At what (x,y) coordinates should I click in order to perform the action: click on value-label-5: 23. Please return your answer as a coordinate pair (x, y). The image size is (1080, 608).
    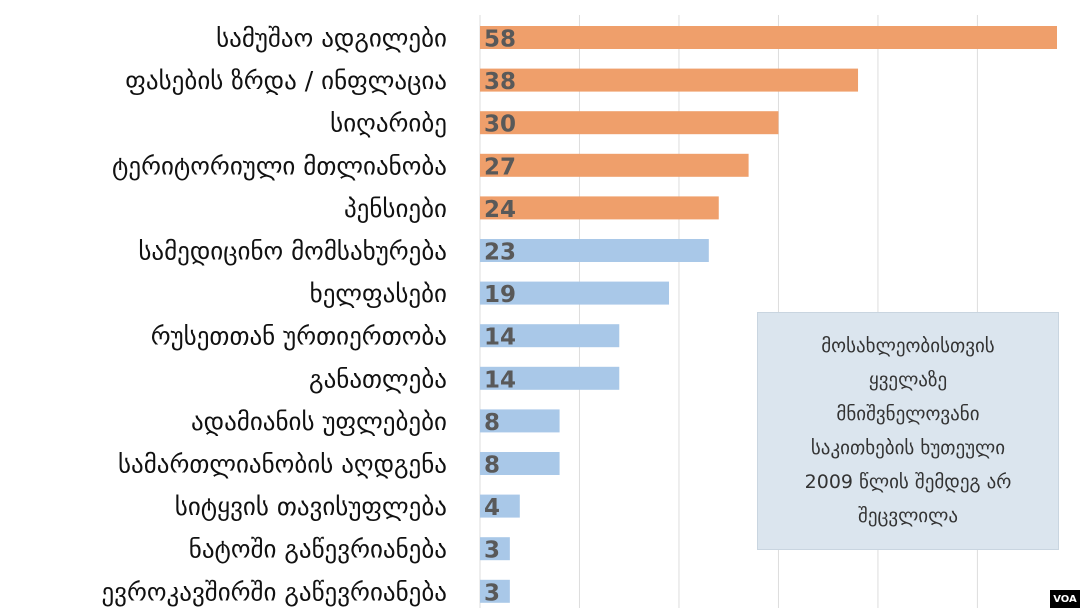
    Looking at the image, I should click on (500, 253).